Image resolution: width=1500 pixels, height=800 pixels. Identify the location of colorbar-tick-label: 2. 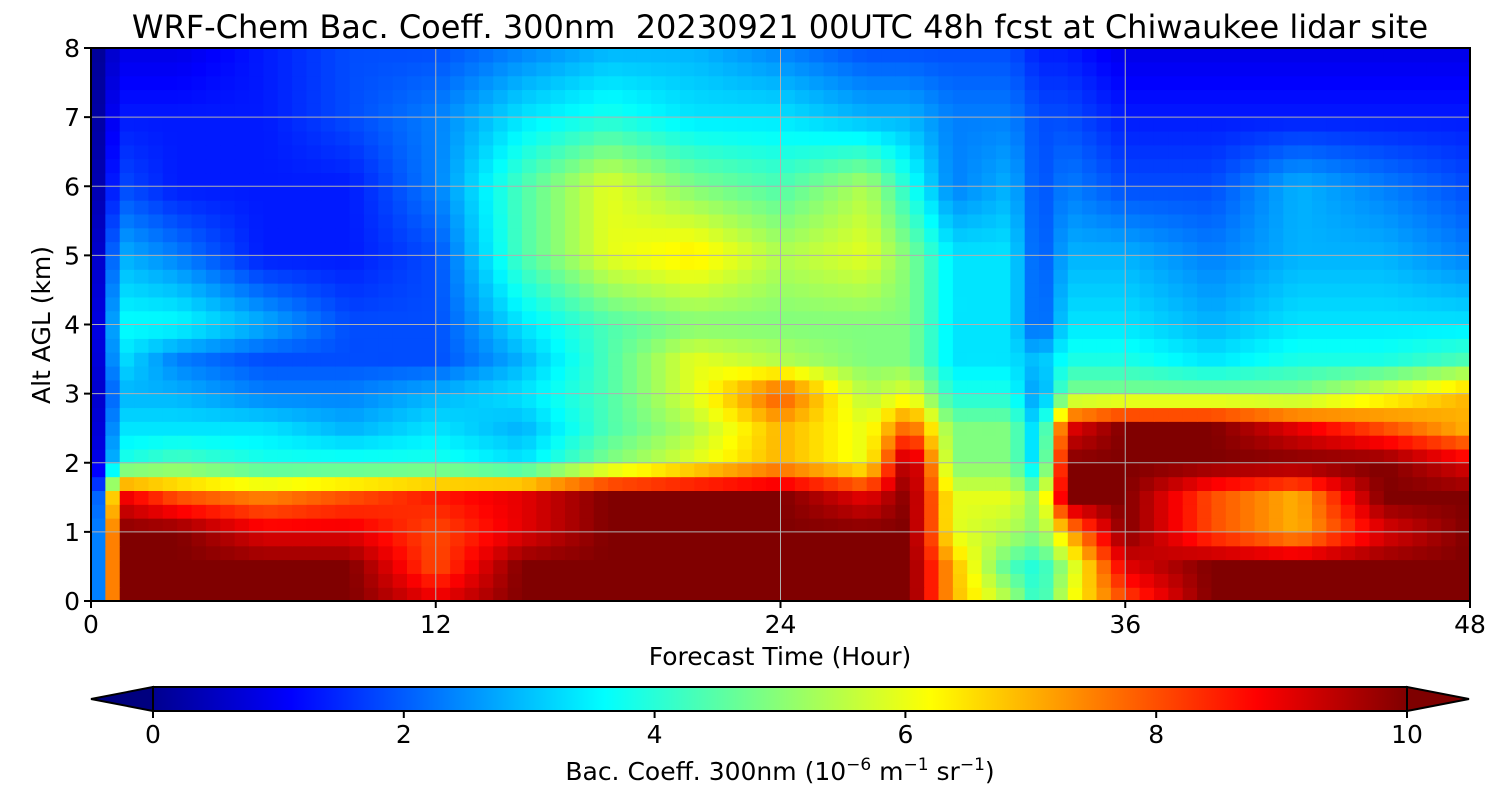
(404, 734).